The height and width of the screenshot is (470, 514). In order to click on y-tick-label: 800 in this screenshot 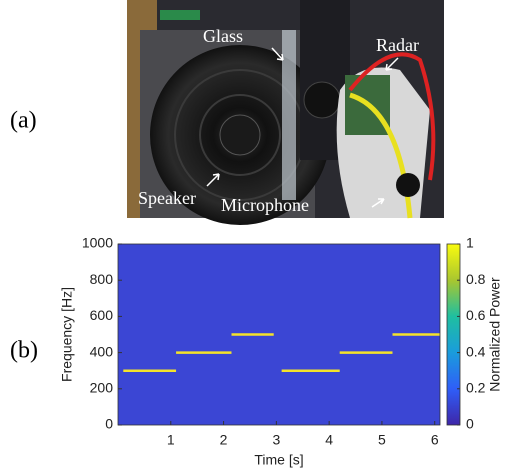, I will do `click(102, 279)`.